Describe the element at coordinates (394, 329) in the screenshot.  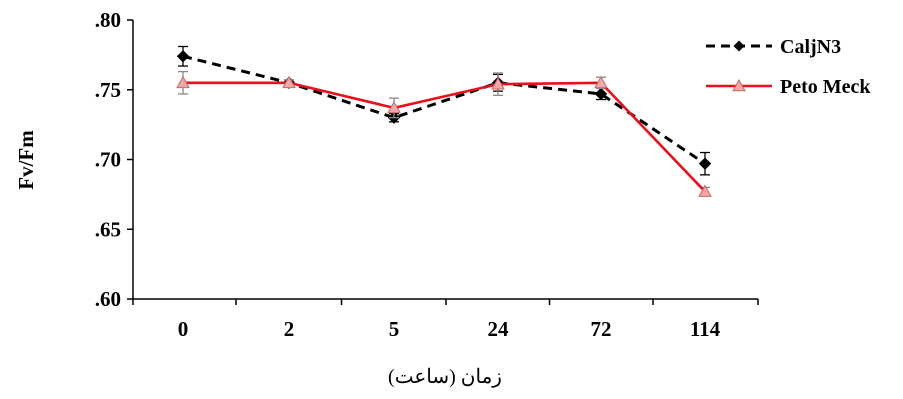
I see `x-tick-label: 5` at that location.